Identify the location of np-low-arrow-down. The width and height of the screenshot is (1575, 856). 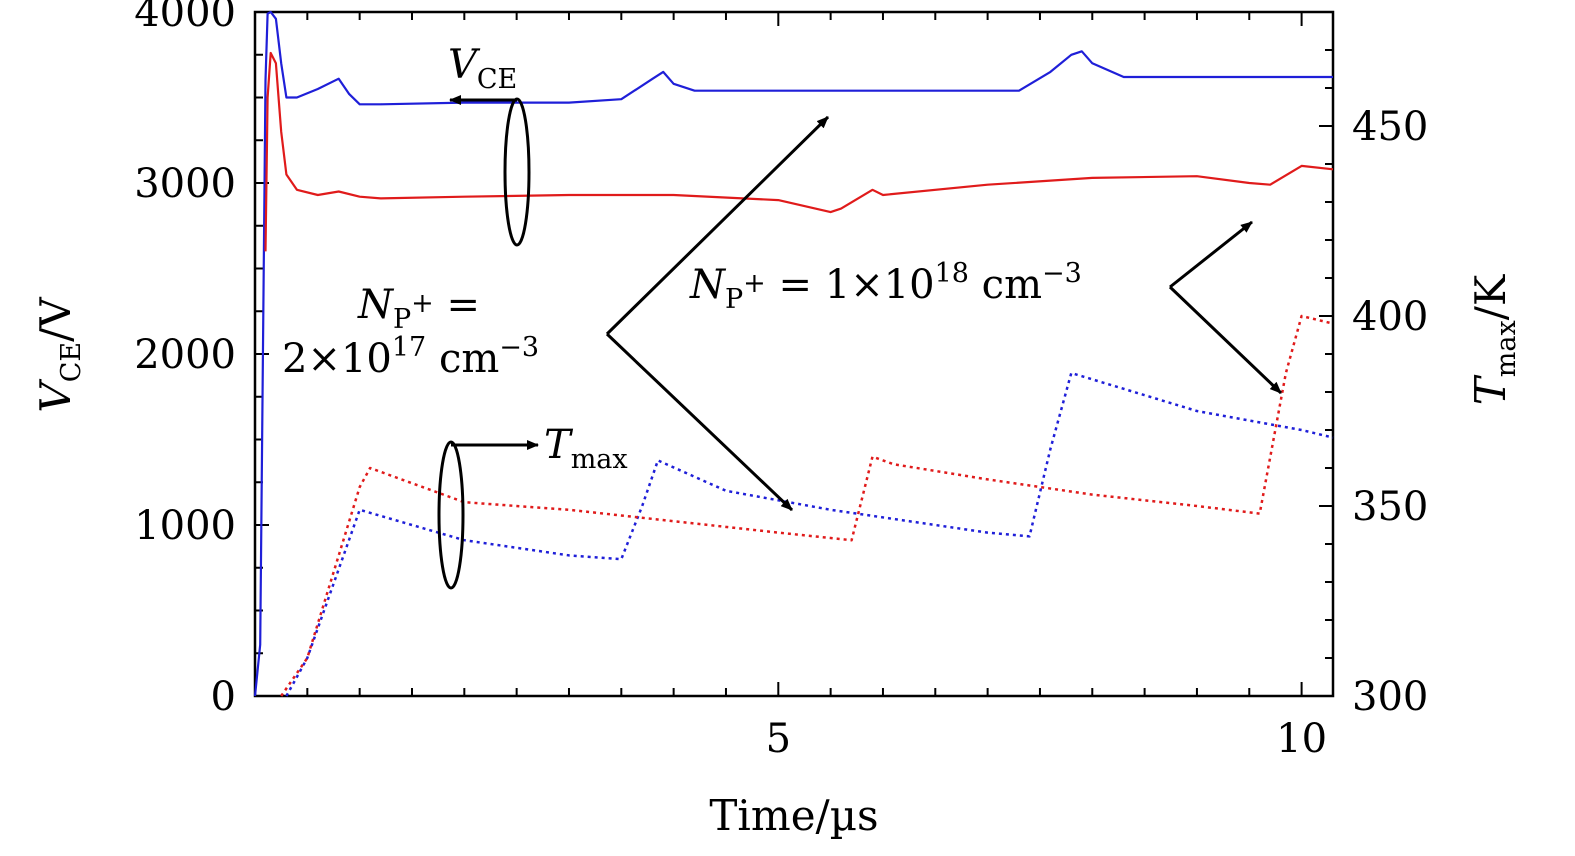
(699, 422).